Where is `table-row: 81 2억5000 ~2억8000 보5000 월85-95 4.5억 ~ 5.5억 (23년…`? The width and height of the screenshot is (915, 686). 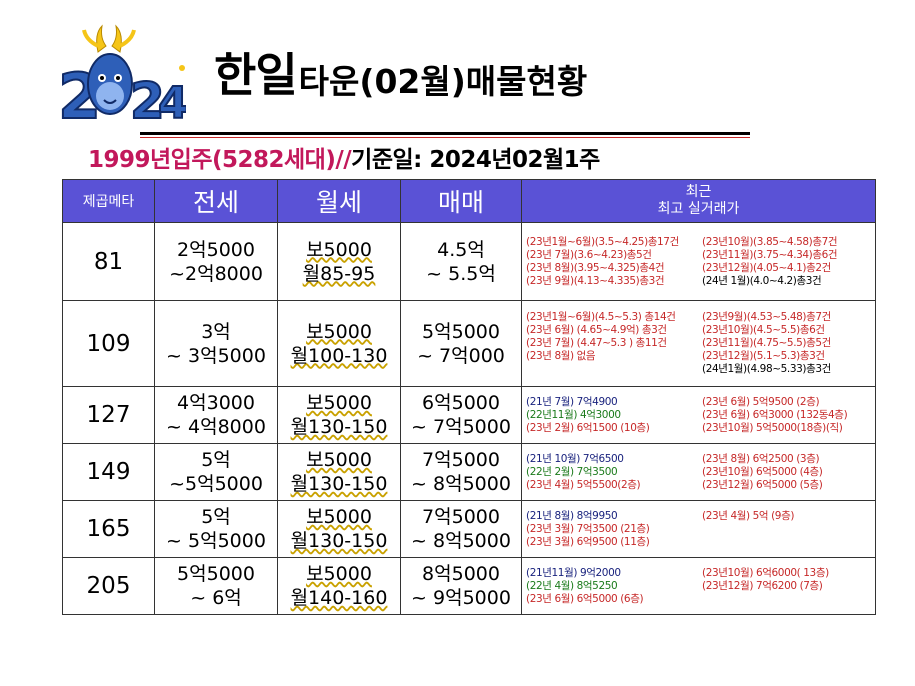 table-row: 81 2억5000 ~2억8000 보5000 월85-95 4.5억 ~ 5.5억 (23년… is located at coordinates (469, 261).